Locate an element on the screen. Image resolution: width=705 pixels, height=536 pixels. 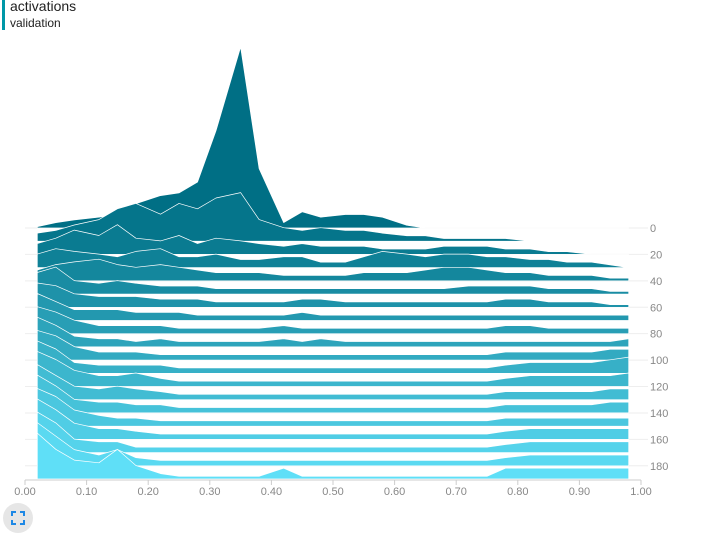
step-tick-label: 20 is located at coordinates (656, 255).